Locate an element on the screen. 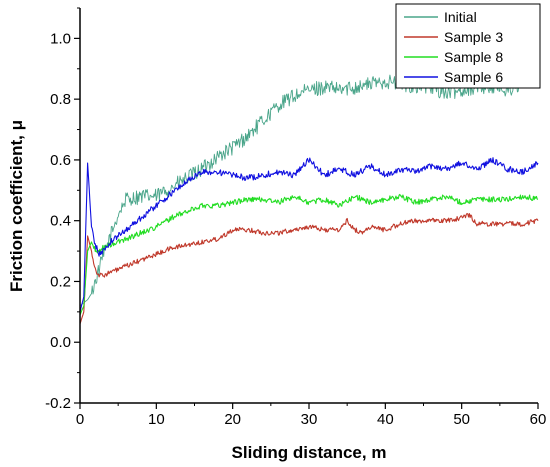 This screenshot has height=467, width=550. legend-box is located at coordinates (468, 46).